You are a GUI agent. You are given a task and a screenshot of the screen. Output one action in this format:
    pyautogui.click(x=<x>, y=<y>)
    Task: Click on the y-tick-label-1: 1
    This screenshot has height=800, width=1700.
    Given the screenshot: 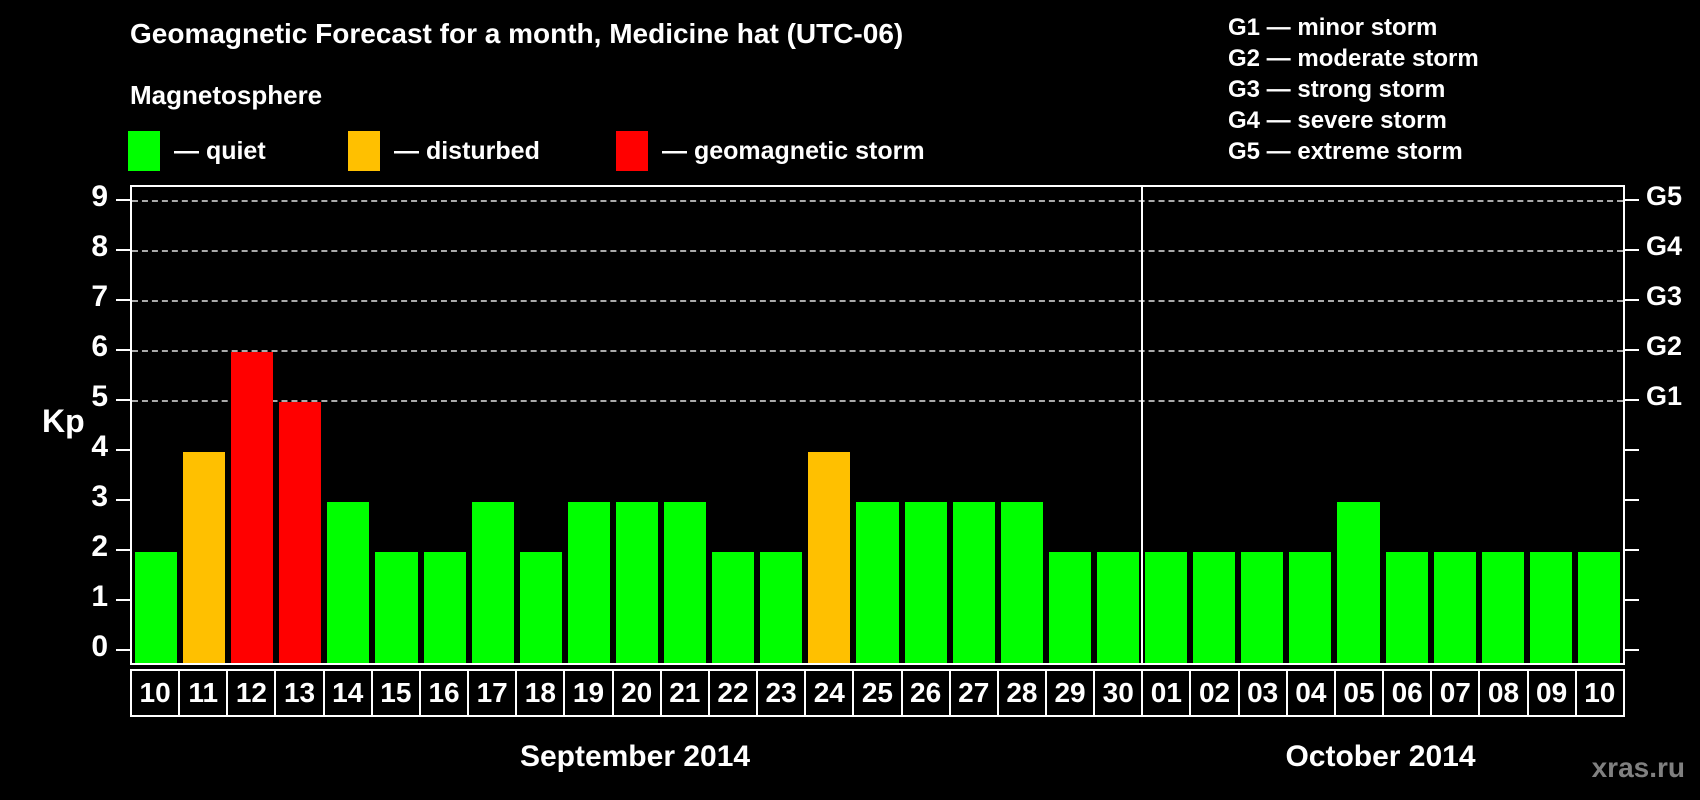 What is the action you would take?
    pyautogui.click(x=99, y=596)
    